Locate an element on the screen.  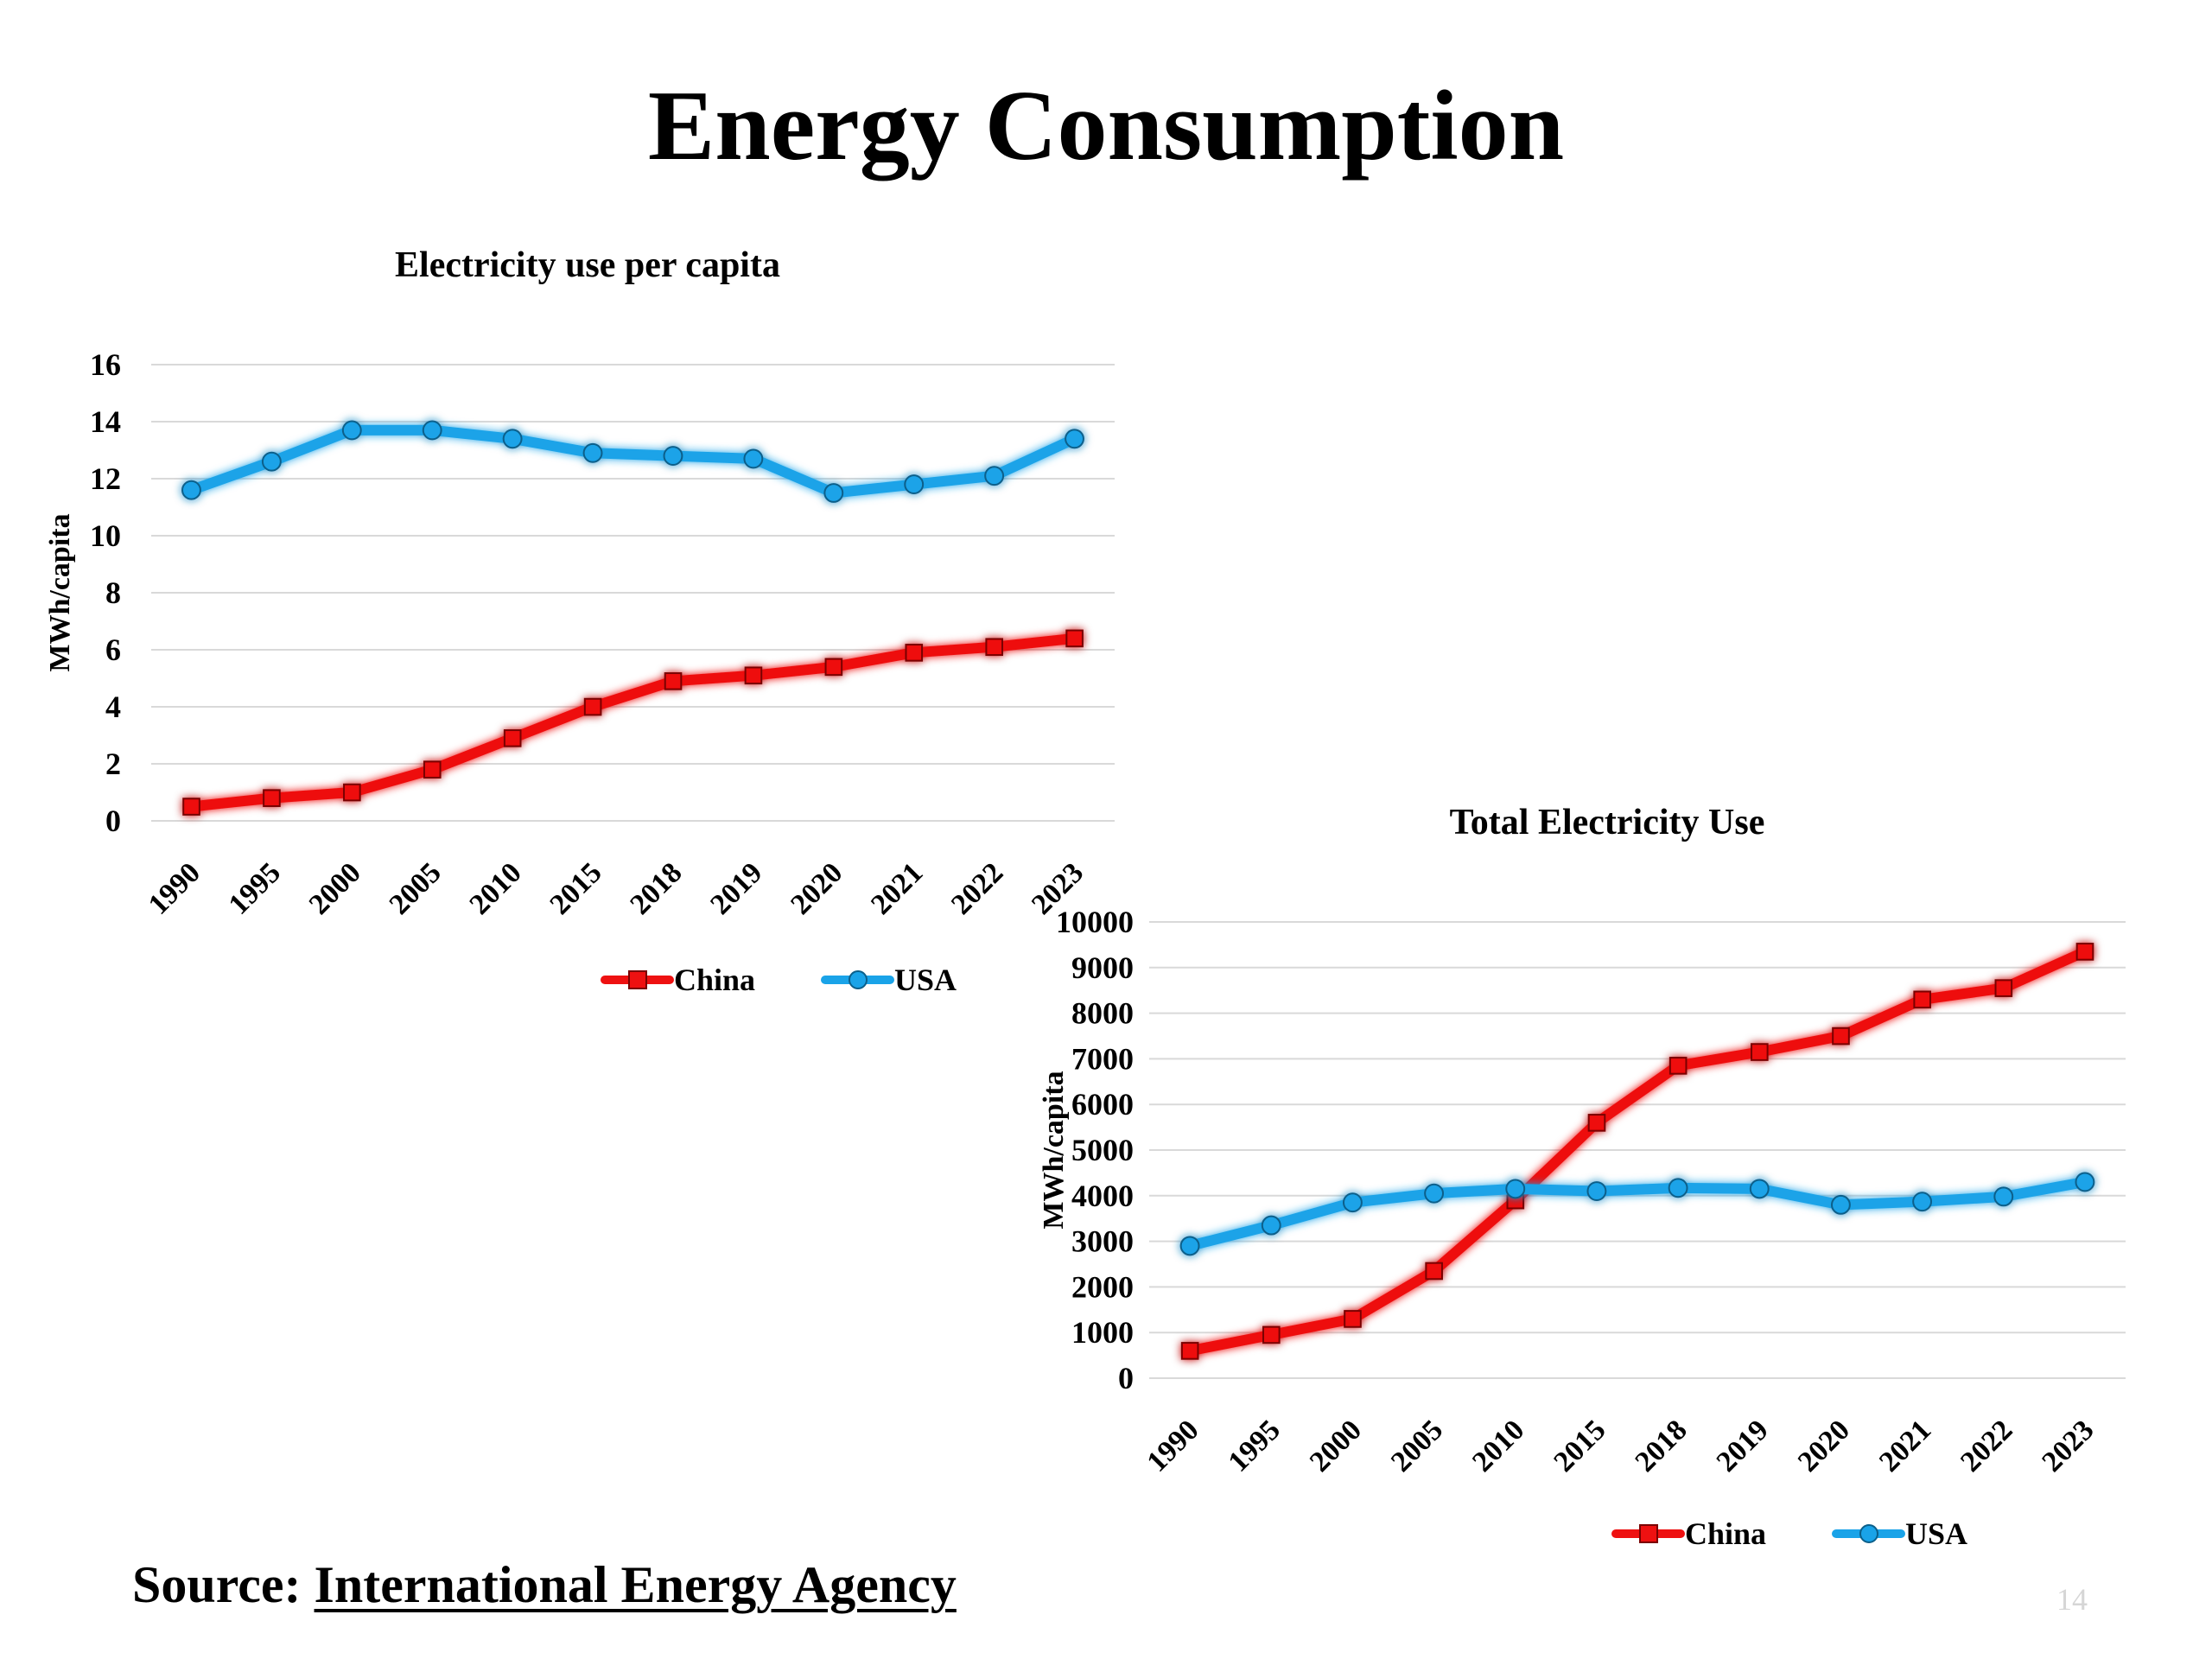
legend-label: USA is located at coordinates (1936, 1533).